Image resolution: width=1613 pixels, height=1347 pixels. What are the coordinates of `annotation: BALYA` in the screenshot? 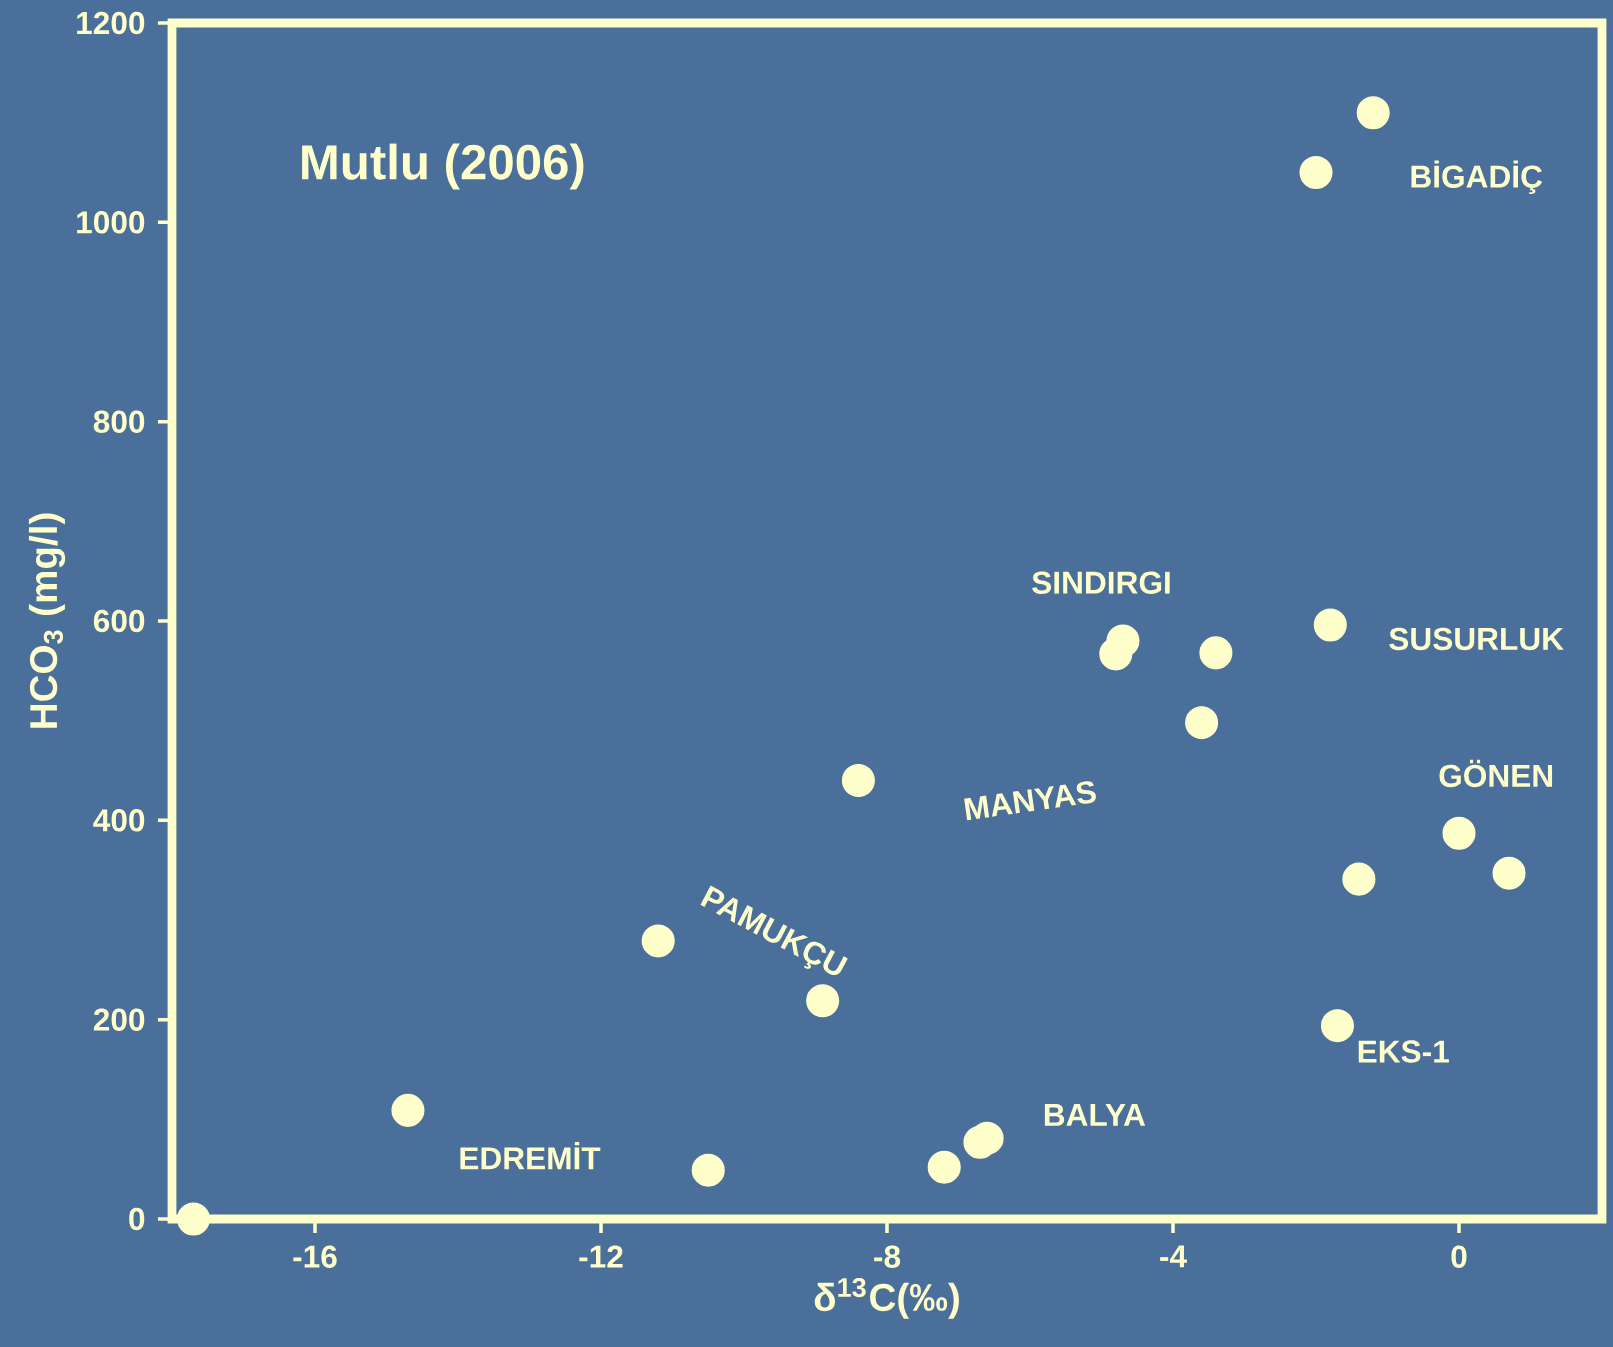 It's located at (1095, 1115).